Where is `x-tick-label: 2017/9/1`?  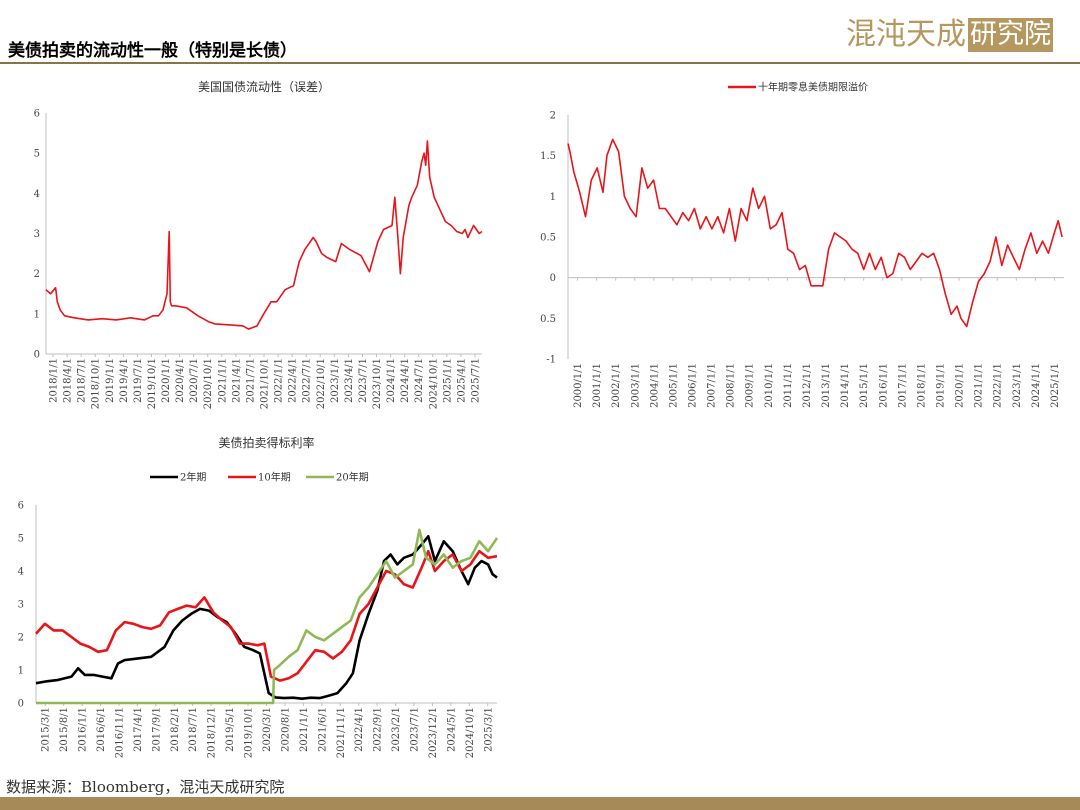
x-tick-label: 2017/9/1 is located at coordinates (156, 729).